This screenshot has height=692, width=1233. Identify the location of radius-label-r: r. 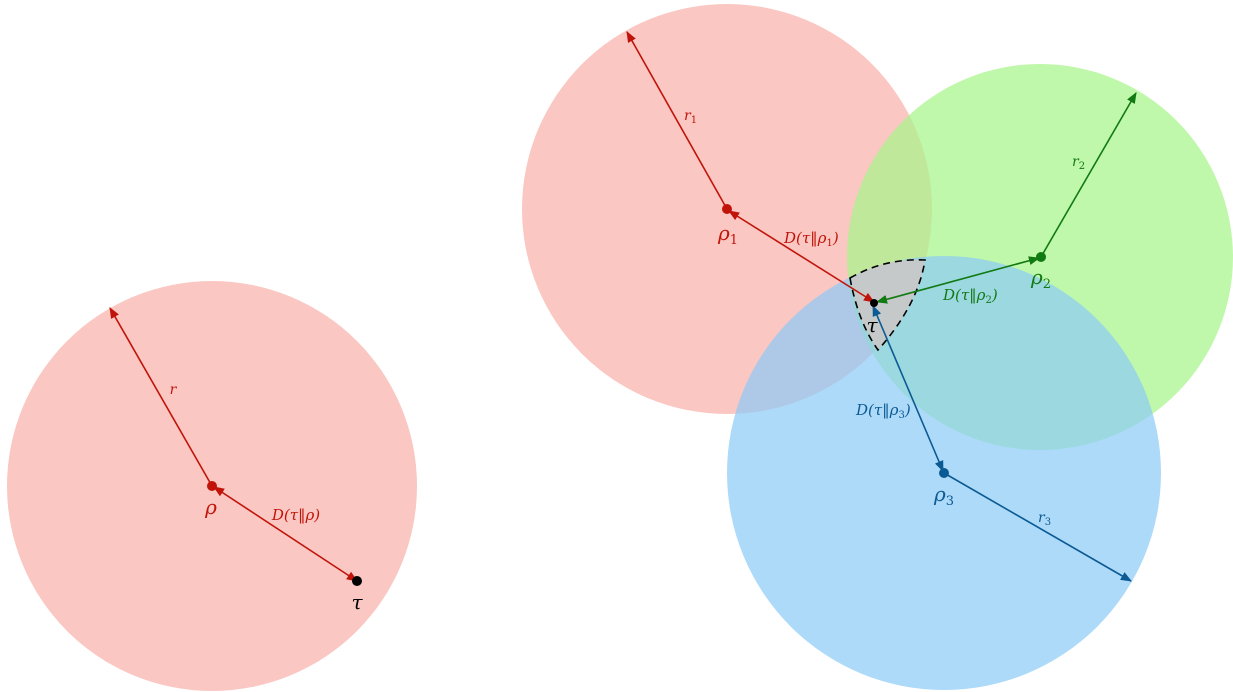
(174, 390).